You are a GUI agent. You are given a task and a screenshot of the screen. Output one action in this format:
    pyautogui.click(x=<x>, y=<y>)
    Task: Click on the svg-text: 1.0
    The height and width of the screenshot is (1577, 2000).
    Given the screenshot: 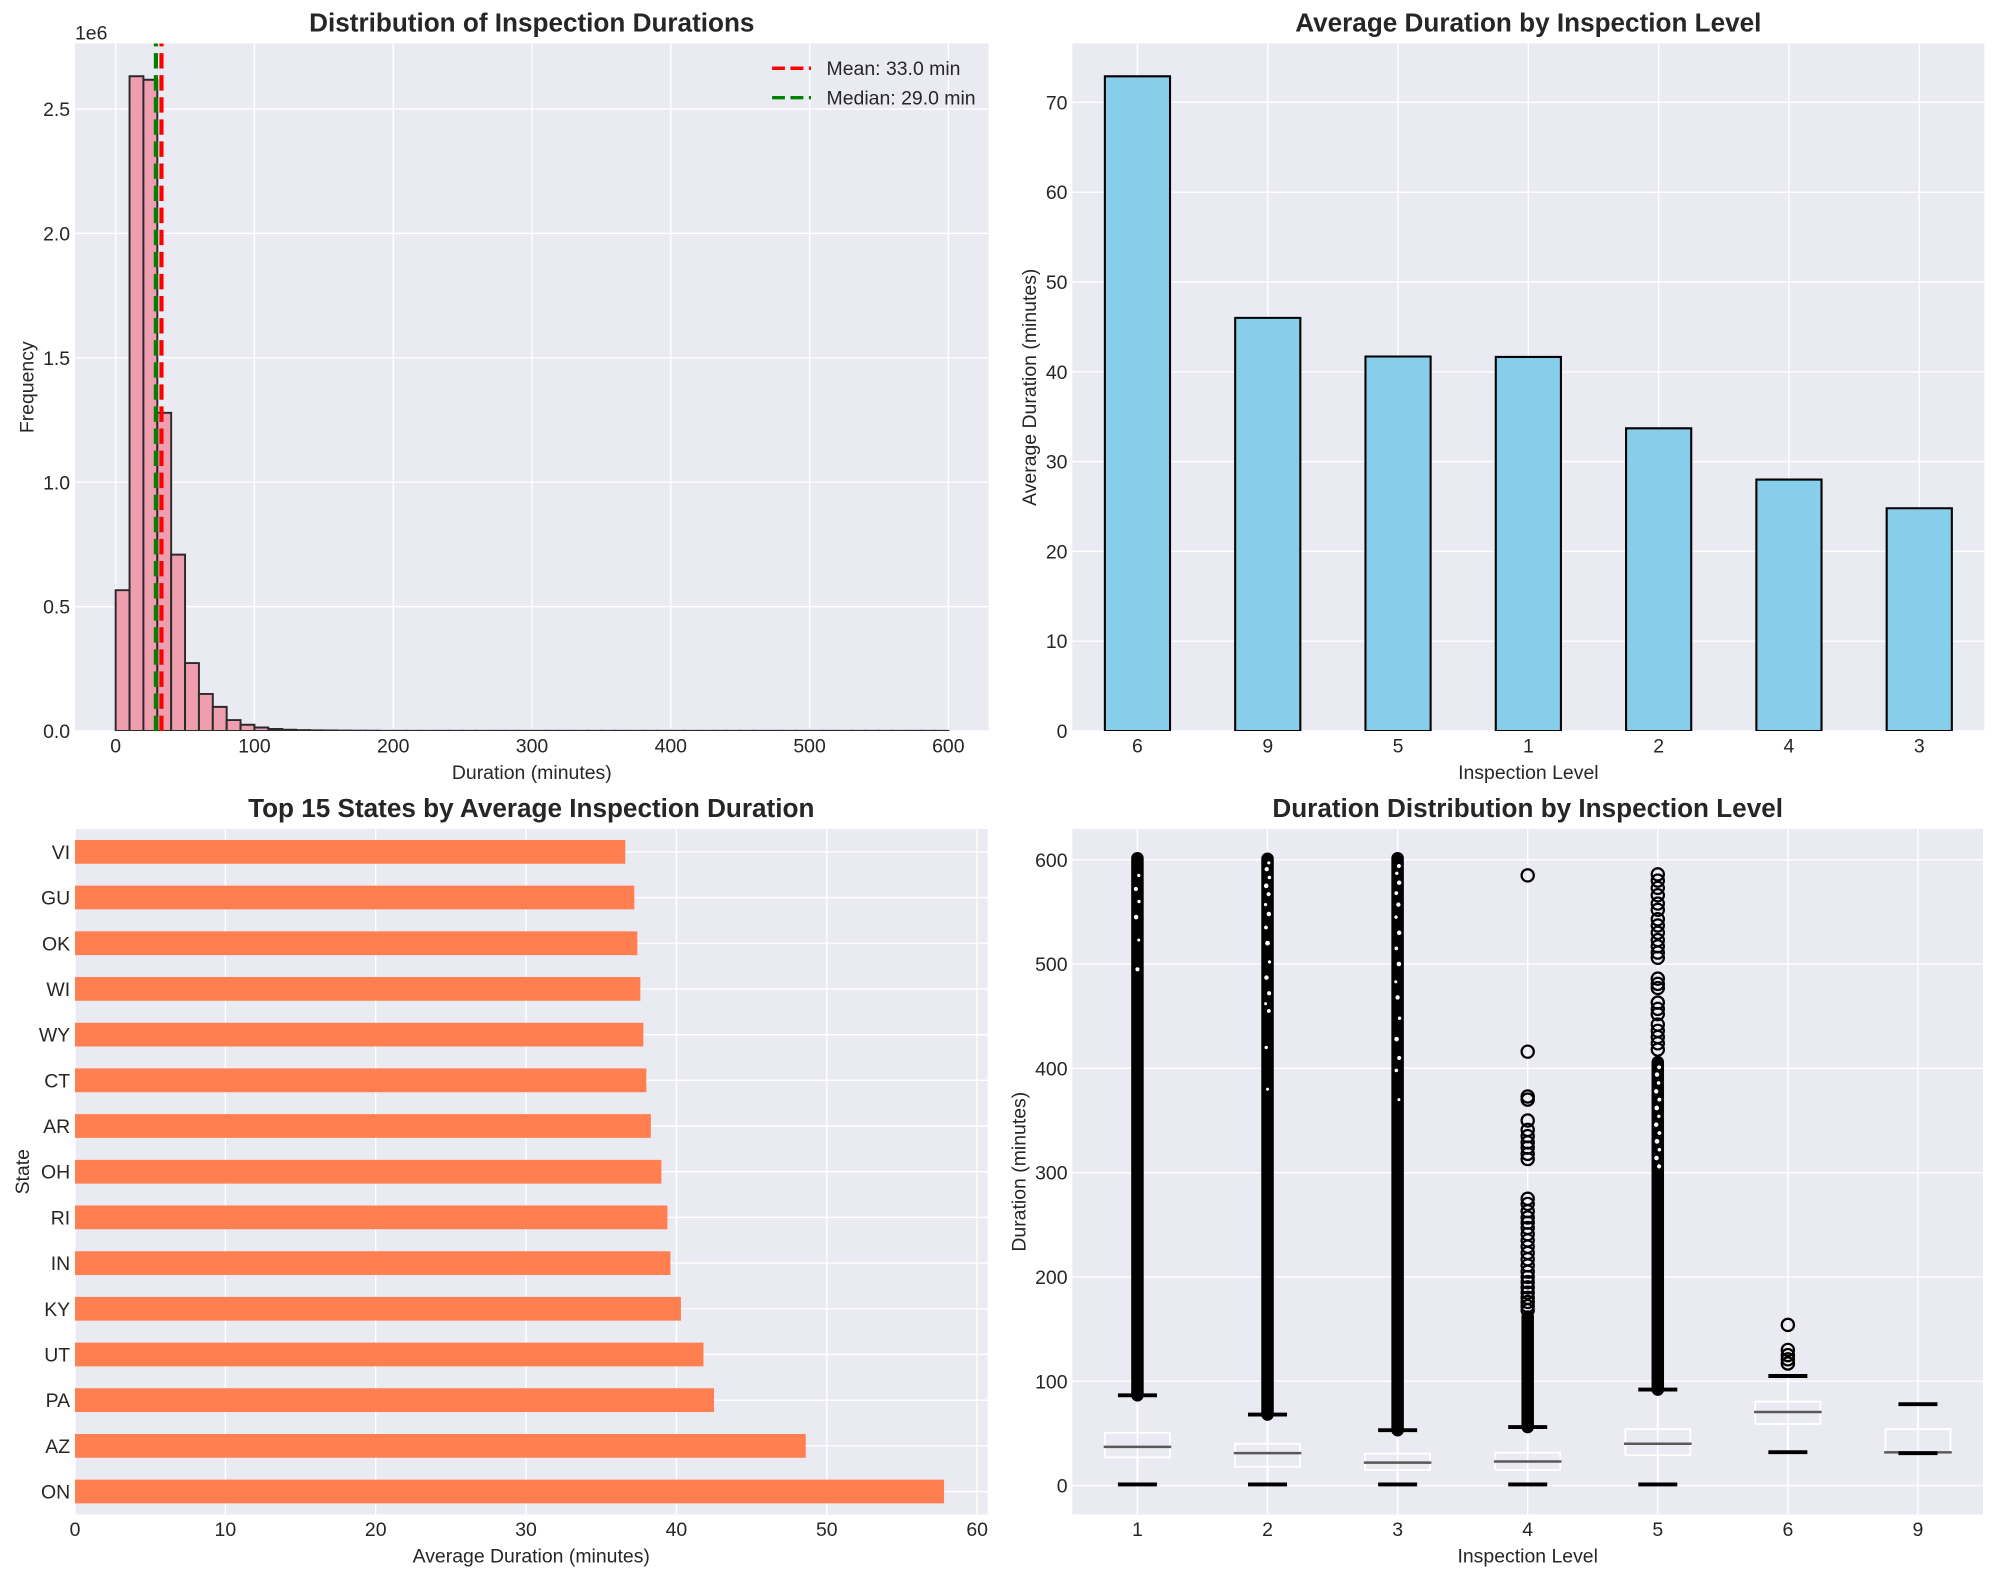 What is the action you would take?
    pyautogui.click(x=56, y=483)
    